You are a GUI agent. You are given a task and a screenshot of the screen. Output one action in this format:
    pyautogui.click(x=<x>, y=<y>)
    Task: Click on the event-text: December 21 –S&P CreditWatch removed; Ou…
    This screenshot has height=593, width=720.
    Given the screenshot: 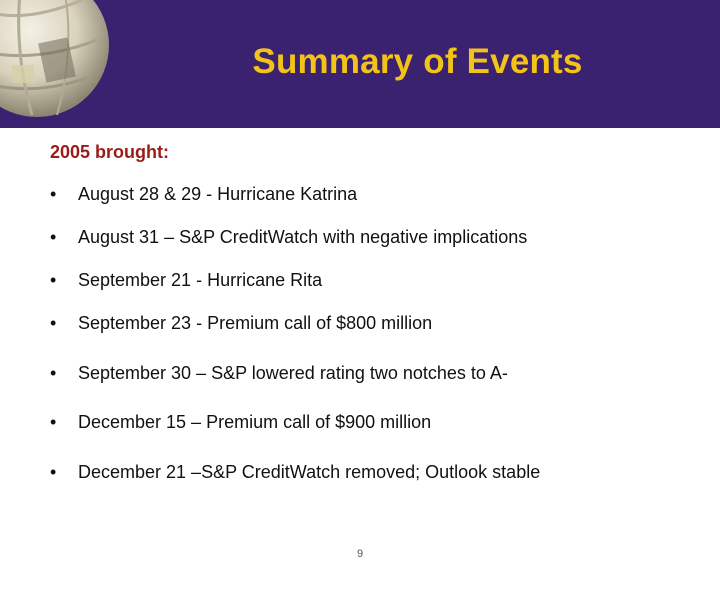 What is the action you would take?
    pyautogui.click(x=309, y=472)
    